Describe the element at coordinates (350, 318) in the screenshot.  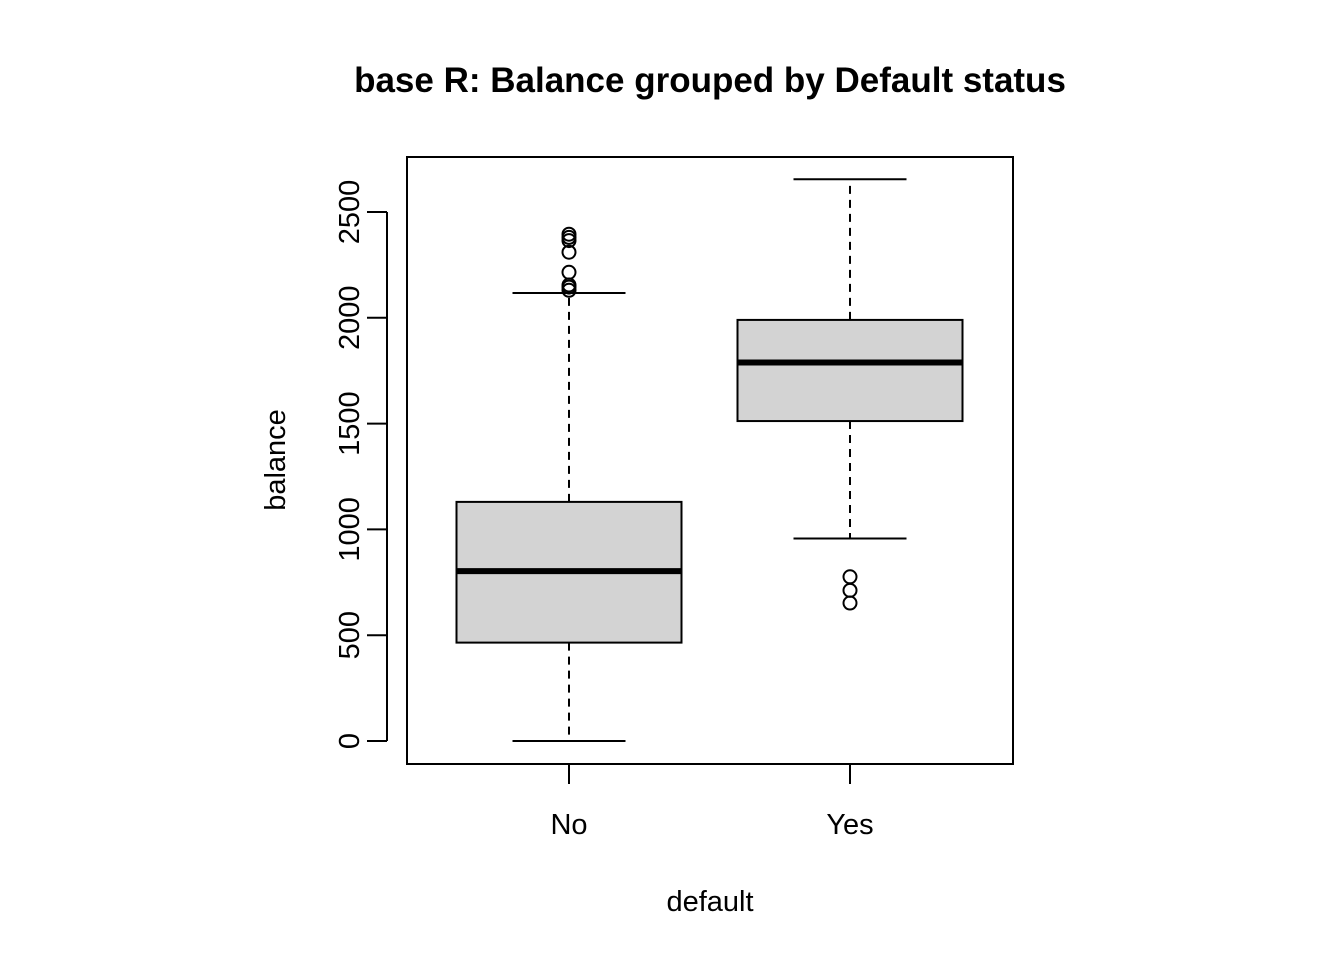
I see `y-tick-label-2000: 2000` at that location.